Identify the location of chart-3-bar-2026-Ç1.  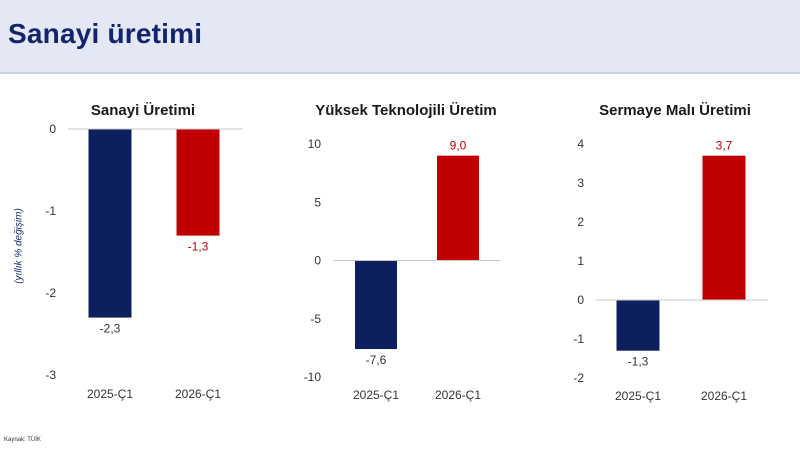
(724, 227).